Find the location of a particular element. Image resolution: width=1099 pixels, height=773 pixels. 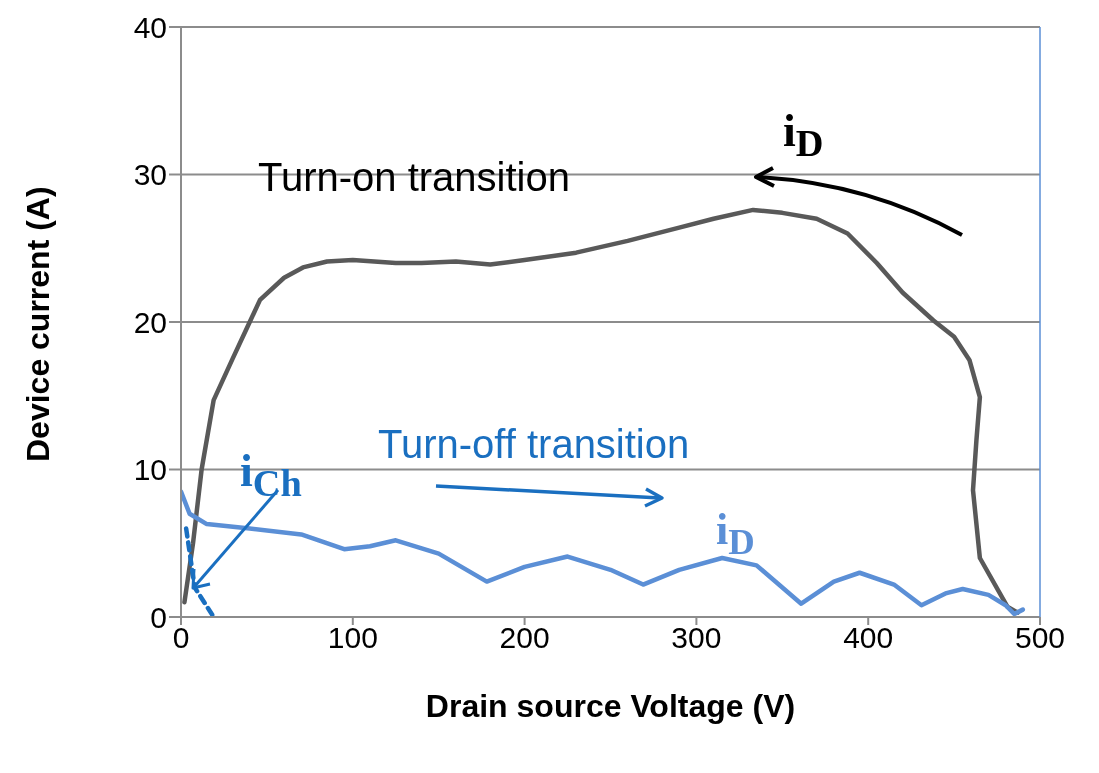

annotation: Turn-on transition is located at coordinates (414, 177).